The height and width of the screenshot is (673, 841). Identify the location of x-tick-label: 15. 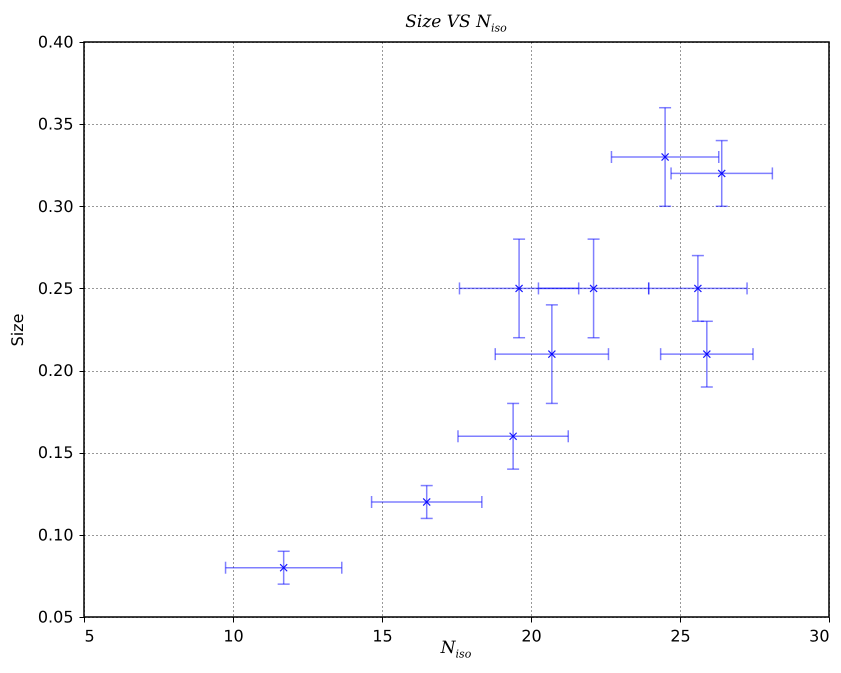
(382, 636).